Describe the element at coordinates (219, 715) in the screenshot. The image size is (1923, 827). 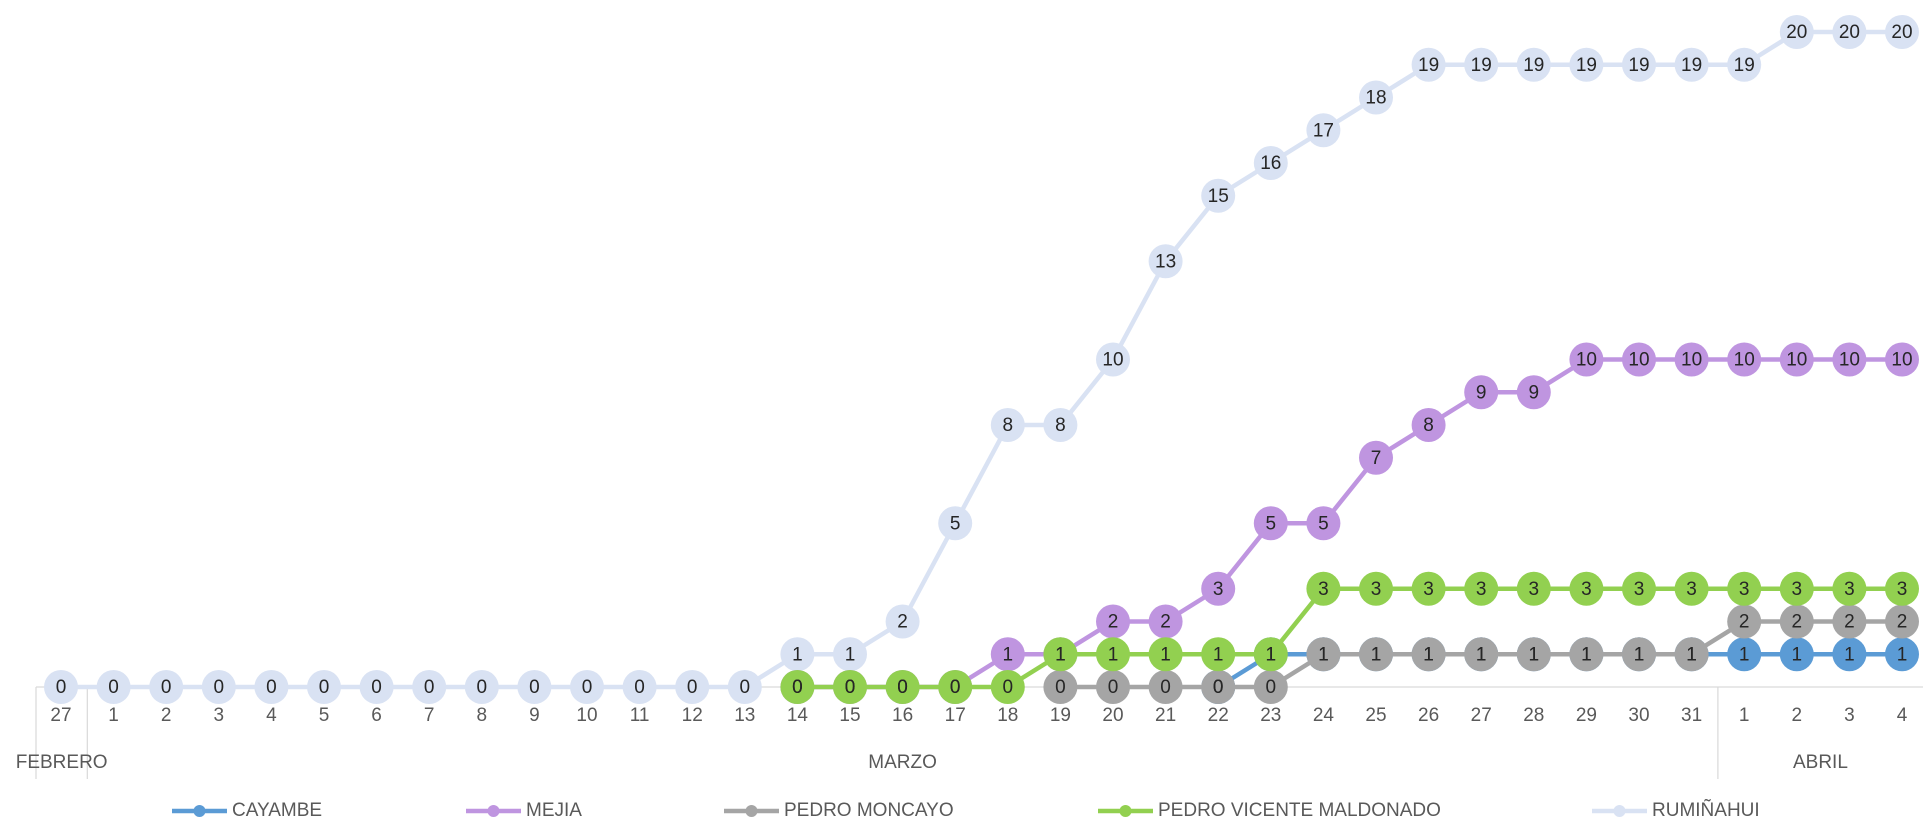
I see `x-tick-label: 3` at that location.